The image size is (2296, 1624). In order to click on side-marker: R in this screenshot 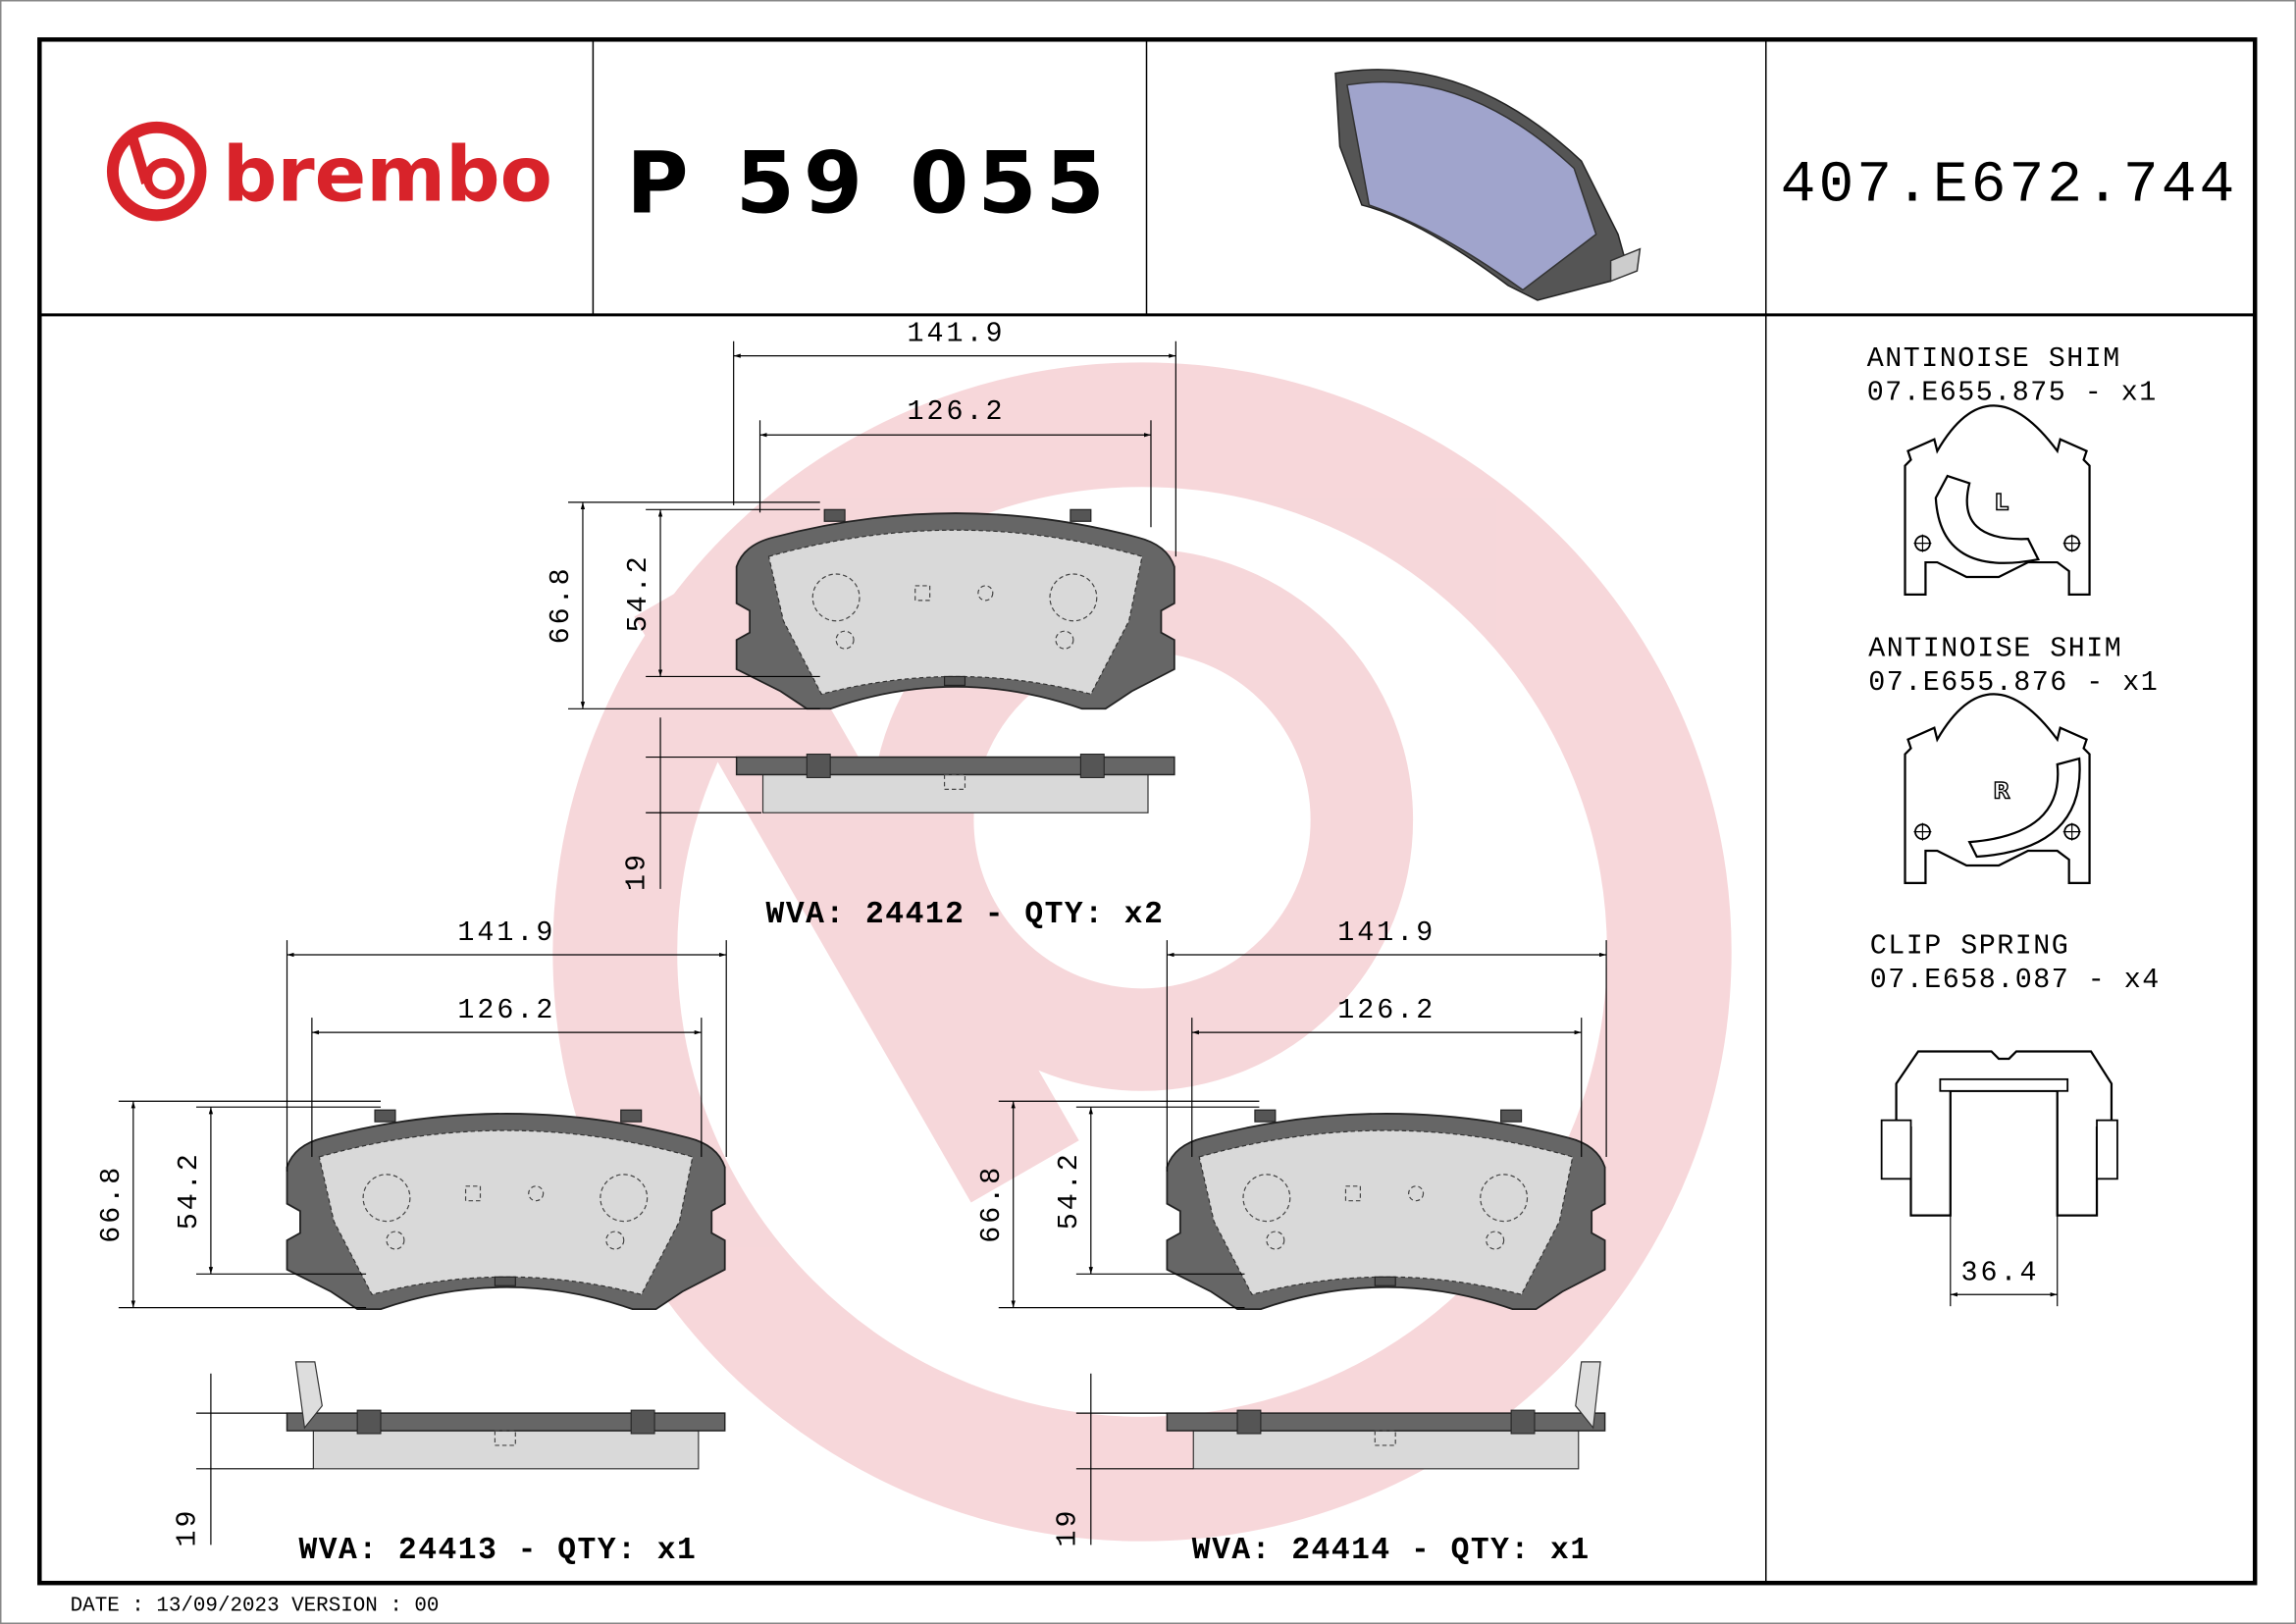, I will do `click(2001, 791)`.